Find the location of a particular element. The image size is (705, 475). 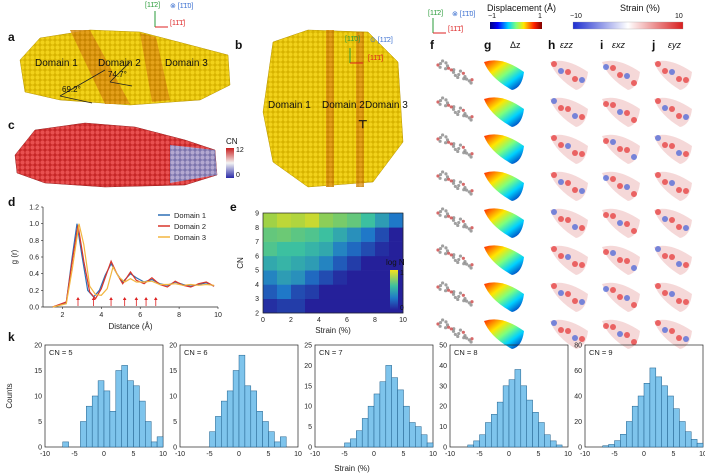

heatmap-frame is located at coordinates (333, 263).